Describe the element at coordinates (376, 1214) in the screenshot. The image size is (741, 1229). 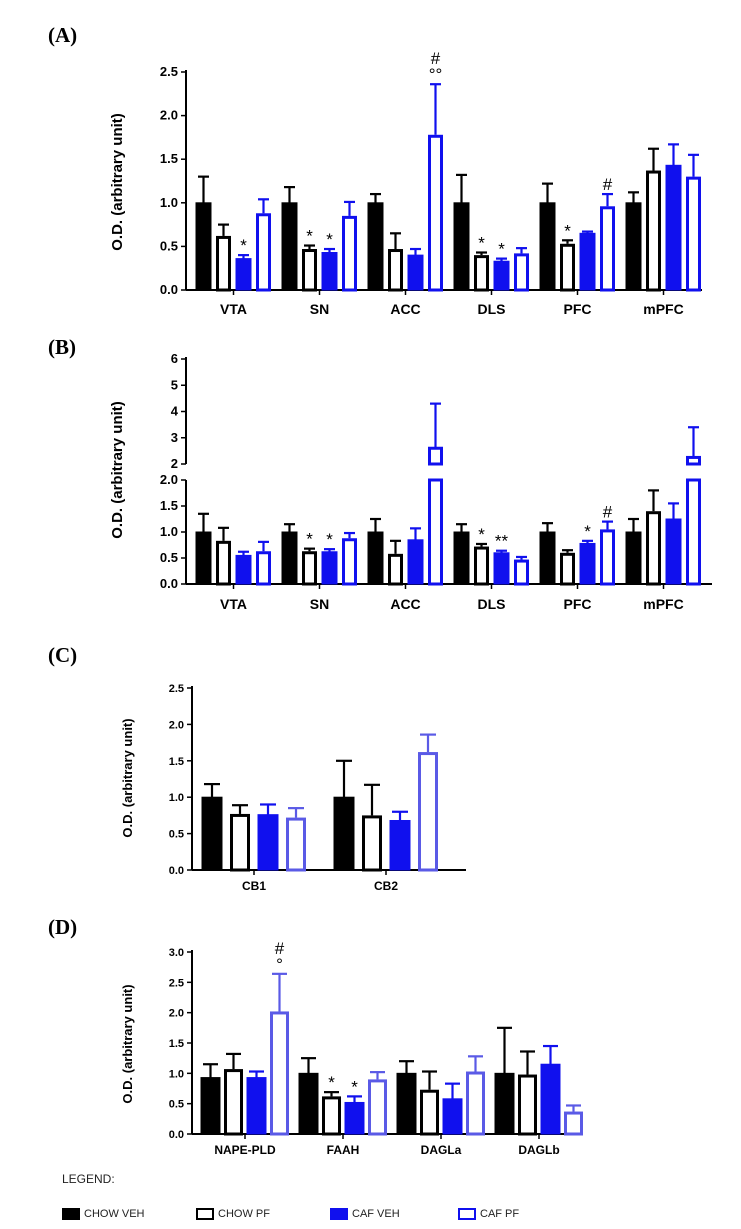
I see `legend-label-caf-veh: CAF VEH` at that location.